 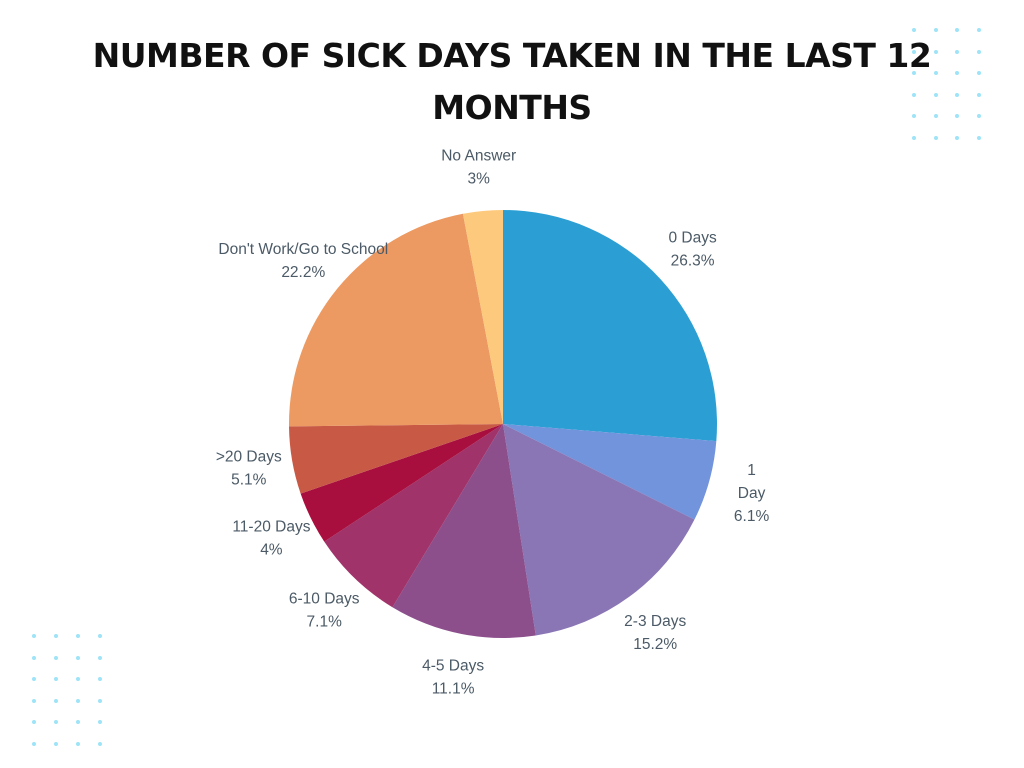 I want to click on slice-label-3: 4-5 Days 11.1%, so click(x=453, y=678).